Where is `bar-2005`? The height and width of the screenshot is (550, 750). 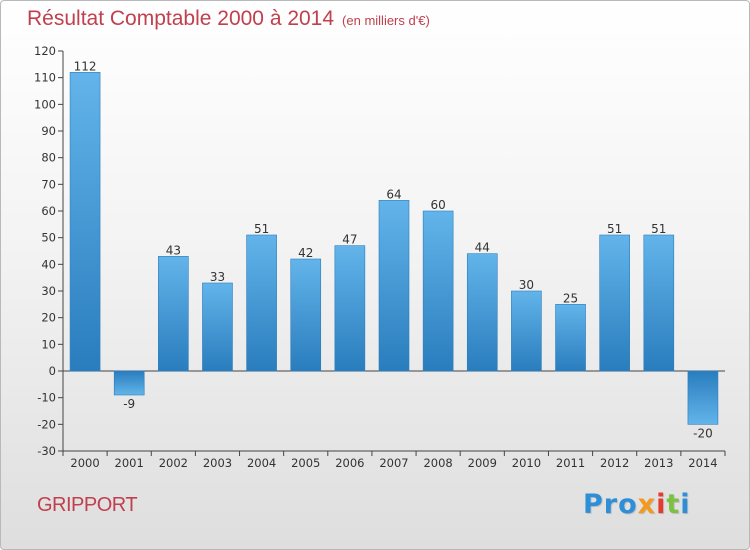
bar-2005 is located at coordinates (306, 315).